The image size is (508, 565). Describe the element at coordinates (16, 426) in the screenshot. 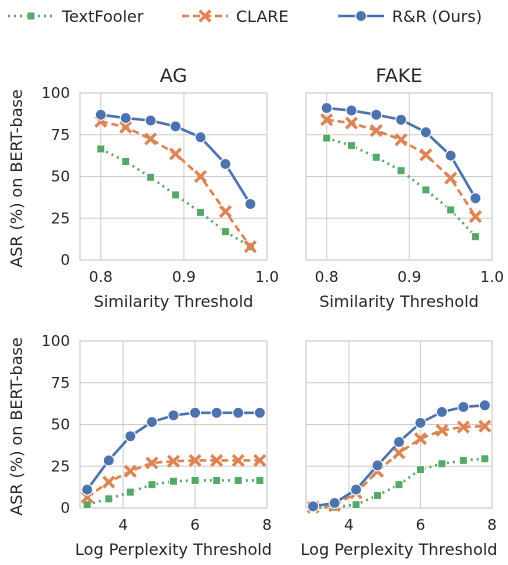

I see `y-axis-label: ASR (%) on BERT-base` at that location.